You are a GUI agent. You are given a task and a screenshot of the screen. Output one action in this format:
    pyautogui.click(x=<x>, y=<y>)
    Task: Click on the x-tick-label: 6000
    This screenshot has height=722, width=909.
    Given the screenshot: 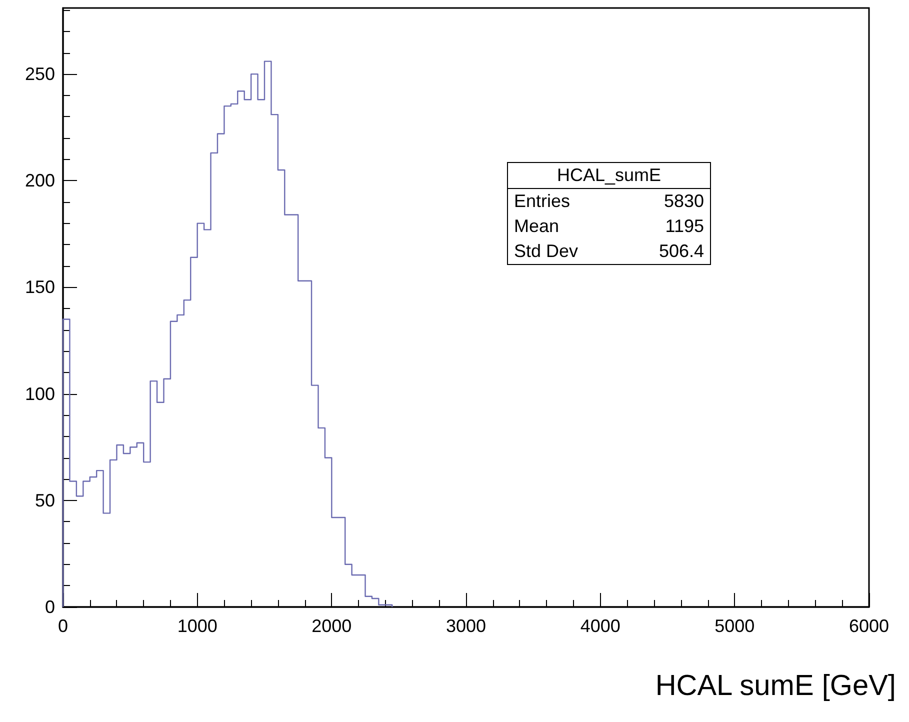 What is the action you would take?
    pyautogui.click(x=869, y=626)
    